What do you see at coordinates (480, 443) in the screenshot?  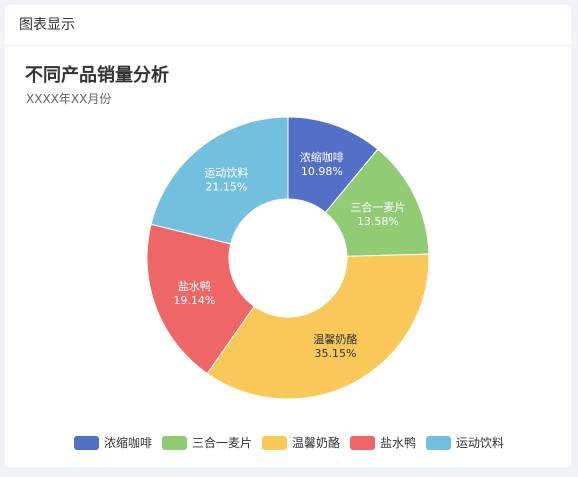 I see `legend-label-4: 运动饮料` at bounding box center [480, 443].